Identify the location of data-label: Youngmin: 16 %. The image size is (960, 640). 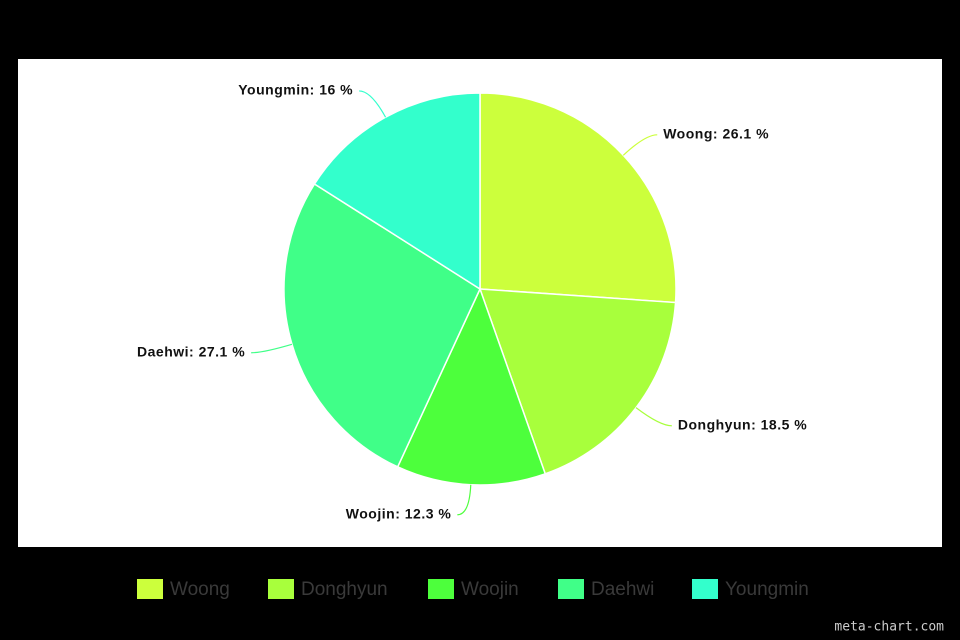
(295, 90).